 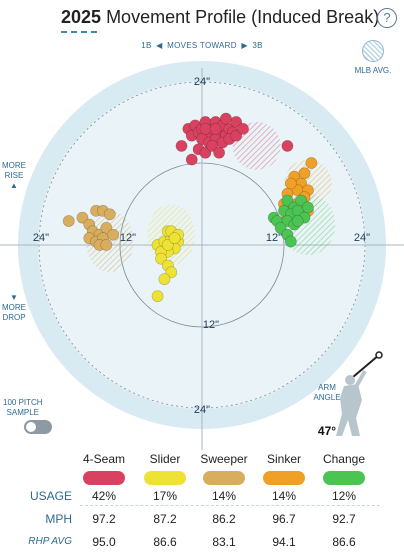 I want to click on arrow-right-icon: ▶, so click(x=244, y=45).